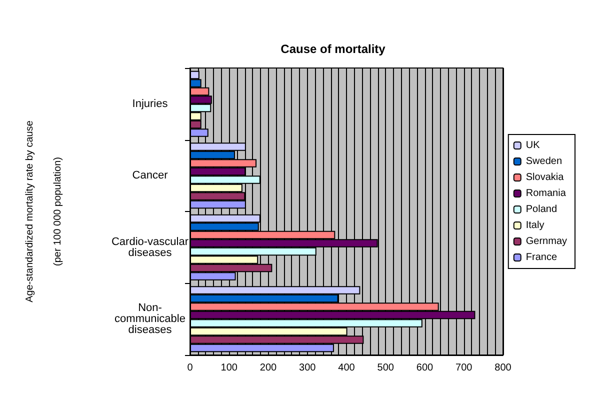  What do you see at coordinates (546, 193) in the screenshot?
I see `legend-label: Romania` at bounding box center [546, 193].